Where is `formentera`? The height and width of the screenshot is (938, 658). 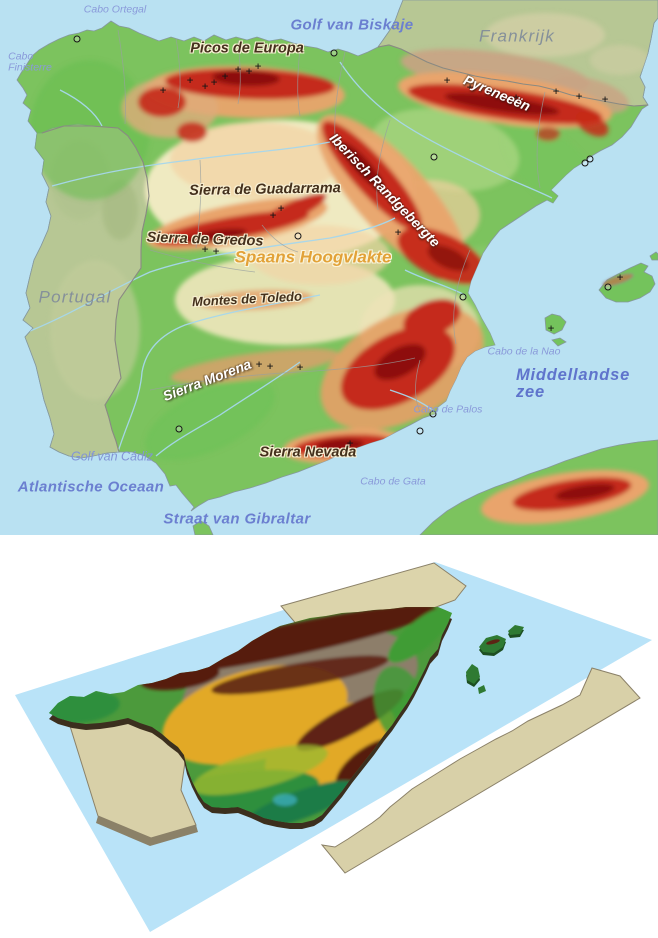 formentera is located at coordinates (559, 342).